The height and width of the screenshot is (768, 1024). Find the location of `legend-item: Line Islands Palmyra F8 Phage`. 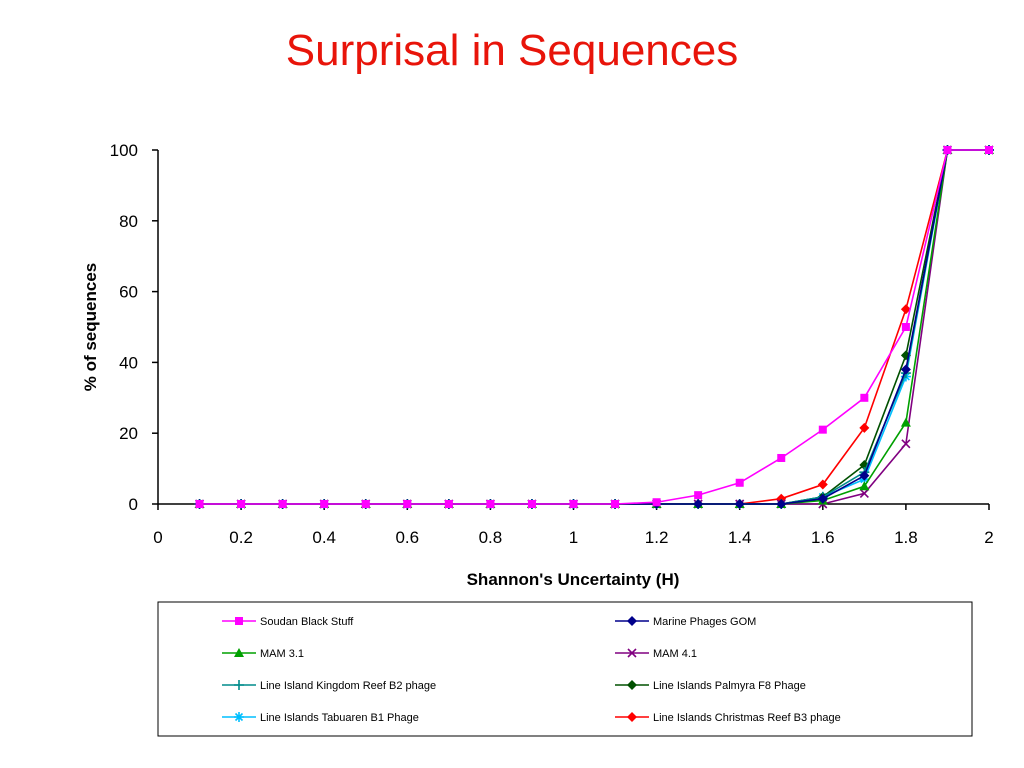

legend-item: Line Islands Palmyra F8 Phage is located at coordinates (710, 686).